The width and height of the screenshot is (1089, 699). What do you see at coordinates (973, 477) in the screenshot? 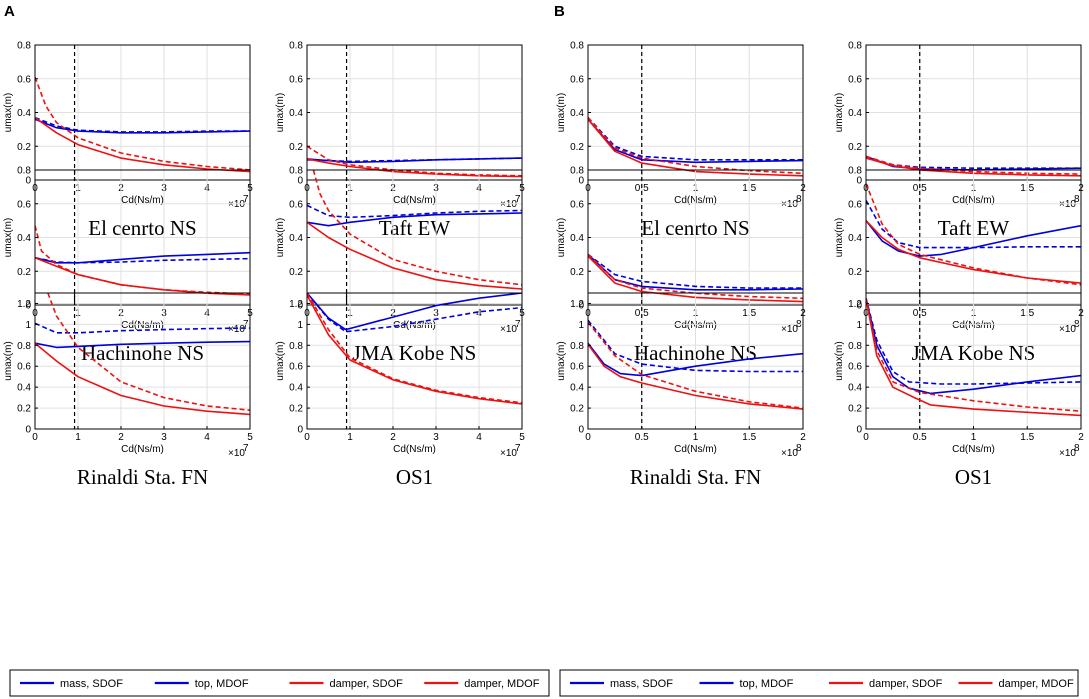
I see `chart-title: OS1` at bounding box center [973, 477].